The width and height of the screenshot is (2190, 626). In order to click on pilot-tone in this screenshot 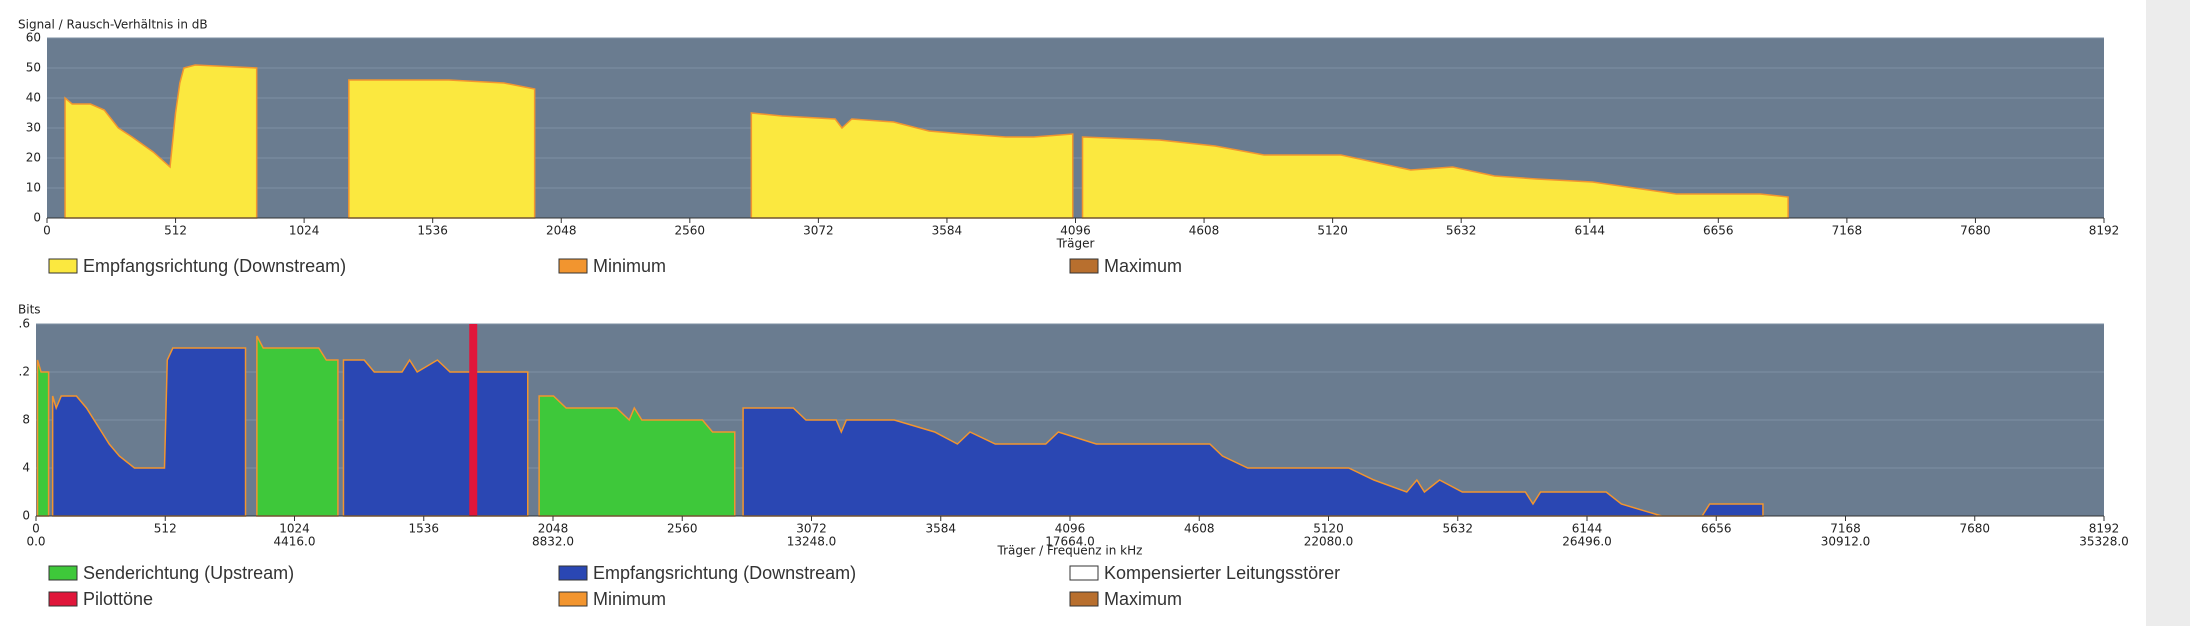, I will do `click(473, 420)`.